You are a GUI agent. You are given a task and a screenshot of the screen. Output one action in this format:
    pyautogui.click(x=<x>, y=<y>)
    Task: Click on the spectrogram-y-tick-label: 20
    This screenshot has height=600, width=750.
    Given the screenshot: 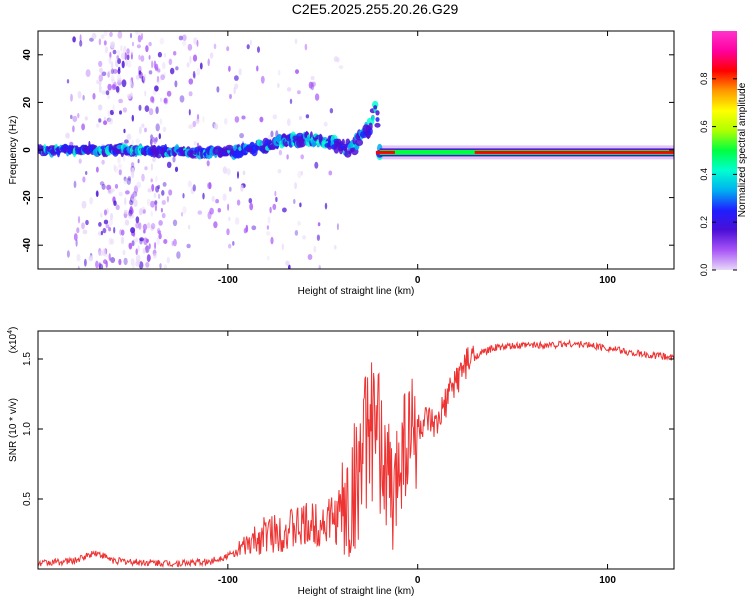 What is the action you would take?
    pyautogui.click(x=27, y=102)
    